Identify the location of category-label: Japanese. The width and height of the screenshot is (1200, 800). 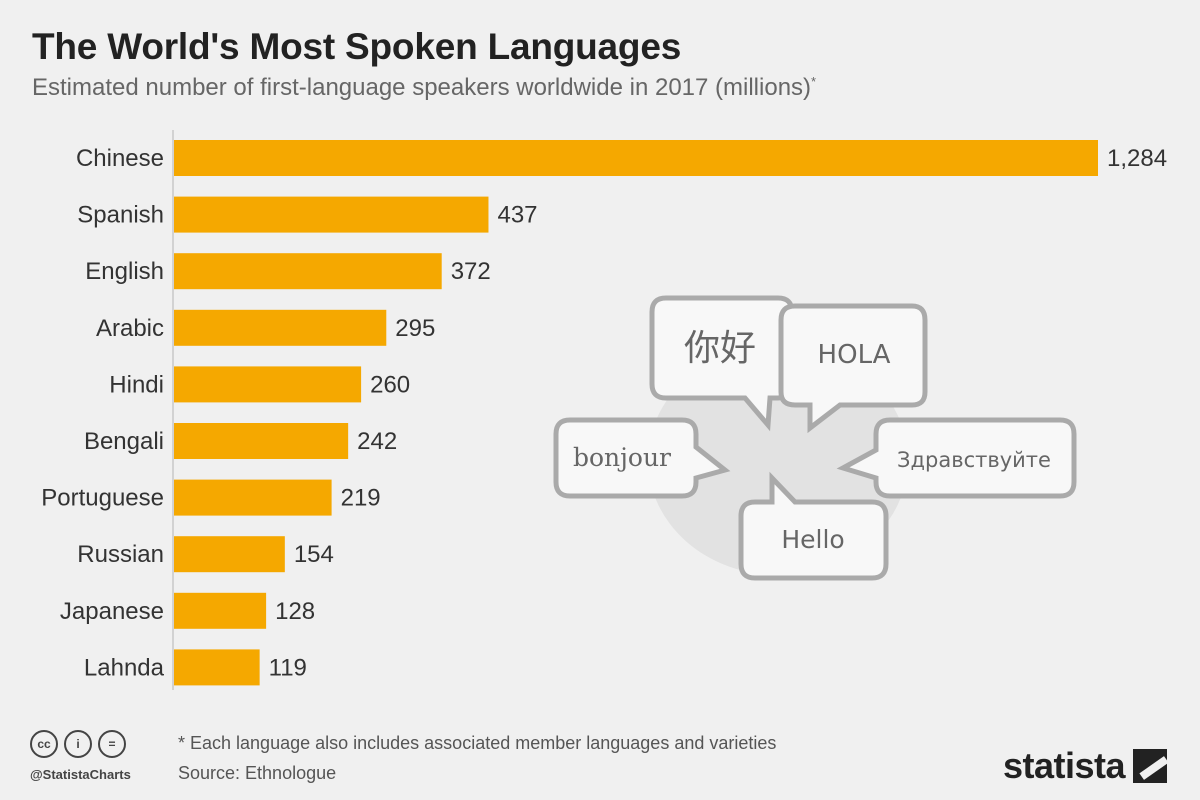
(112, 611).